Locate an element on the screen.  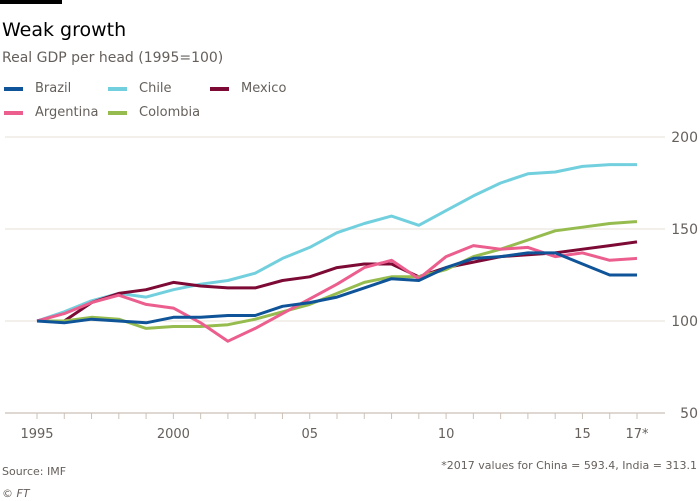
series-line-brazil is located at coordinates (336, 288).